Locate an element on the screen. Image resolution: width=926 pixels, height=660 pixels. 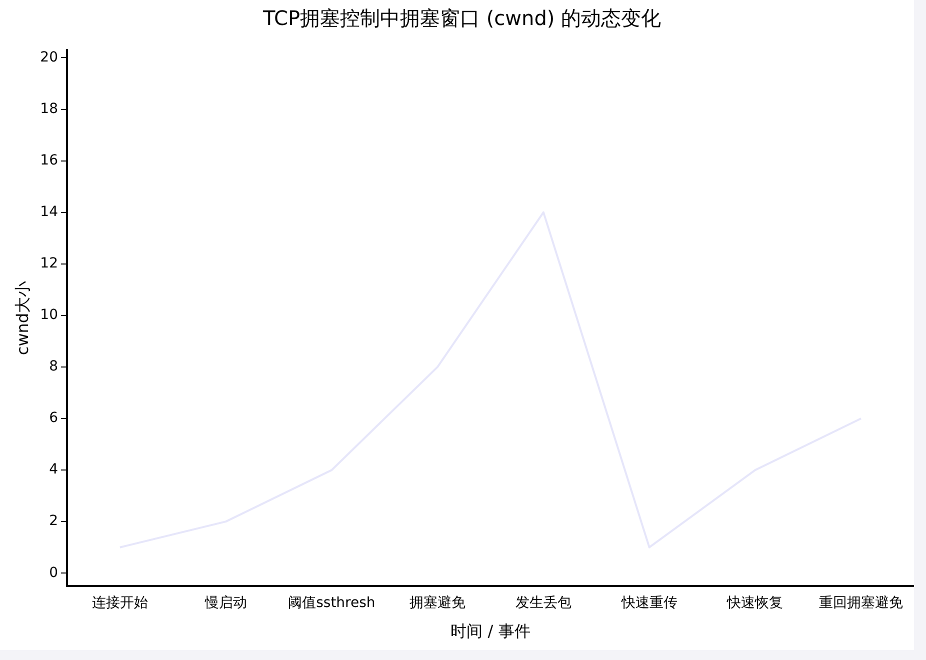
x-tick-label: 快速恢复 is located at coordinates (755, 603).